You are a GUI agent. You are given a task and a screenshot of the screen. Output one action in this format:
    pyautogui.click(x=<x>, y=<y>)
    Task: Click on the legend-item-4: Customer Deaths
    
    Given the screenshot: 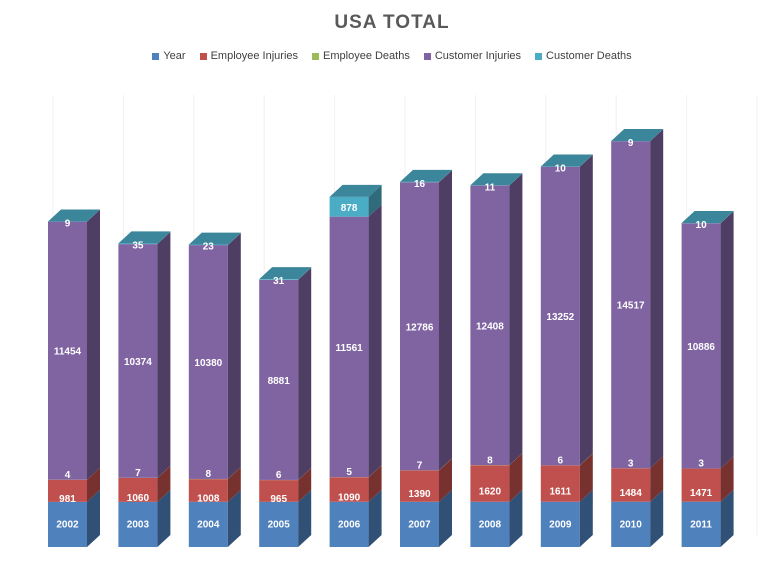 What is the action you would take?
    pyautogui.click(x=583, y=56)
    